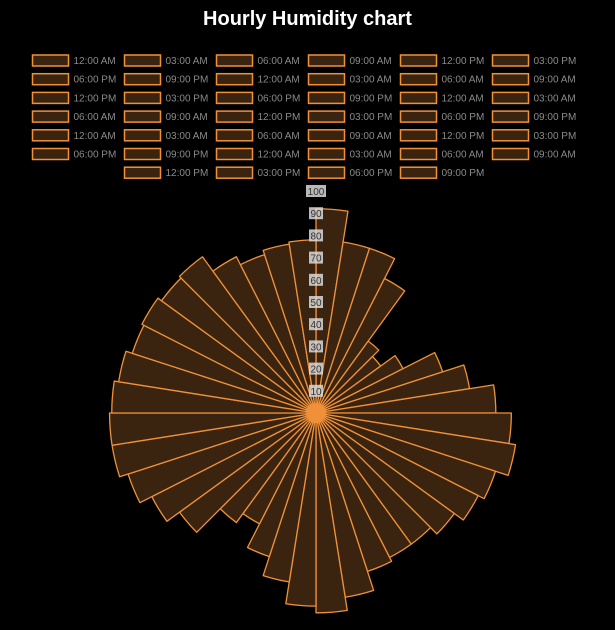  What do you see at coordinates (307, 19) in the screenshot?
I see `chart-title: Hourly Humidity chart` at bounding box center [307, 19].